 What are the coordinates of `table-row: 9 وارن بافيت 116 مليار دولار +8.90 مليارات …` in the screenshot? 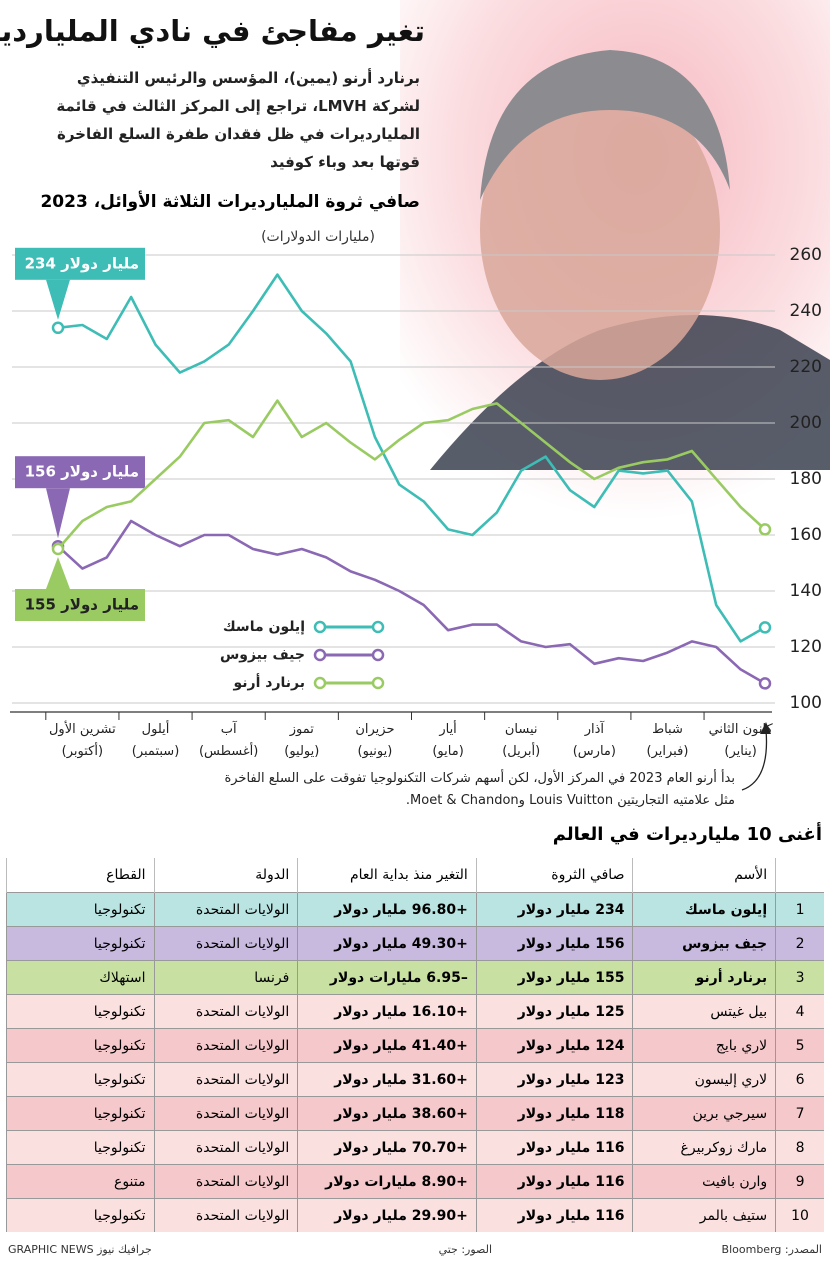 It's located at (415, 1181).